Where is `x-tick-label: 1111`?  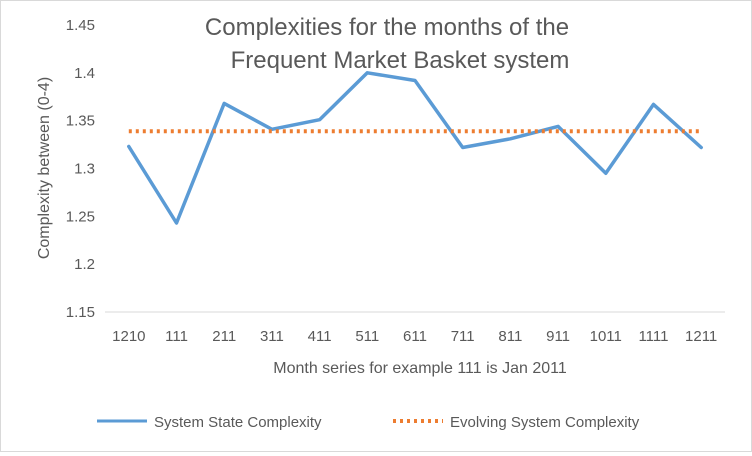 x-tick-label: 1111 is located at coordinates (653, 336).